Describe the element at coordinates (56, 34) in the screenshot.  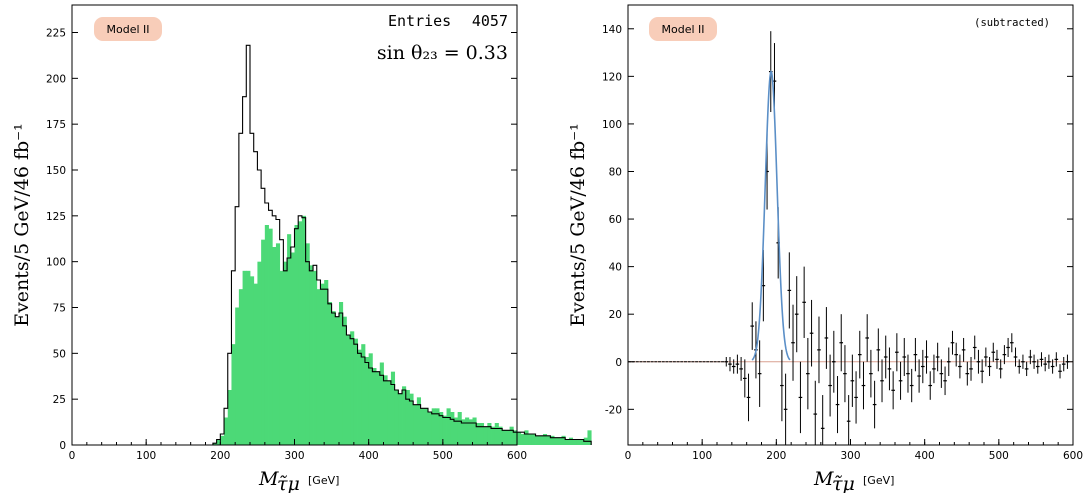
I see `left-y-tick-label: 225` at that location.